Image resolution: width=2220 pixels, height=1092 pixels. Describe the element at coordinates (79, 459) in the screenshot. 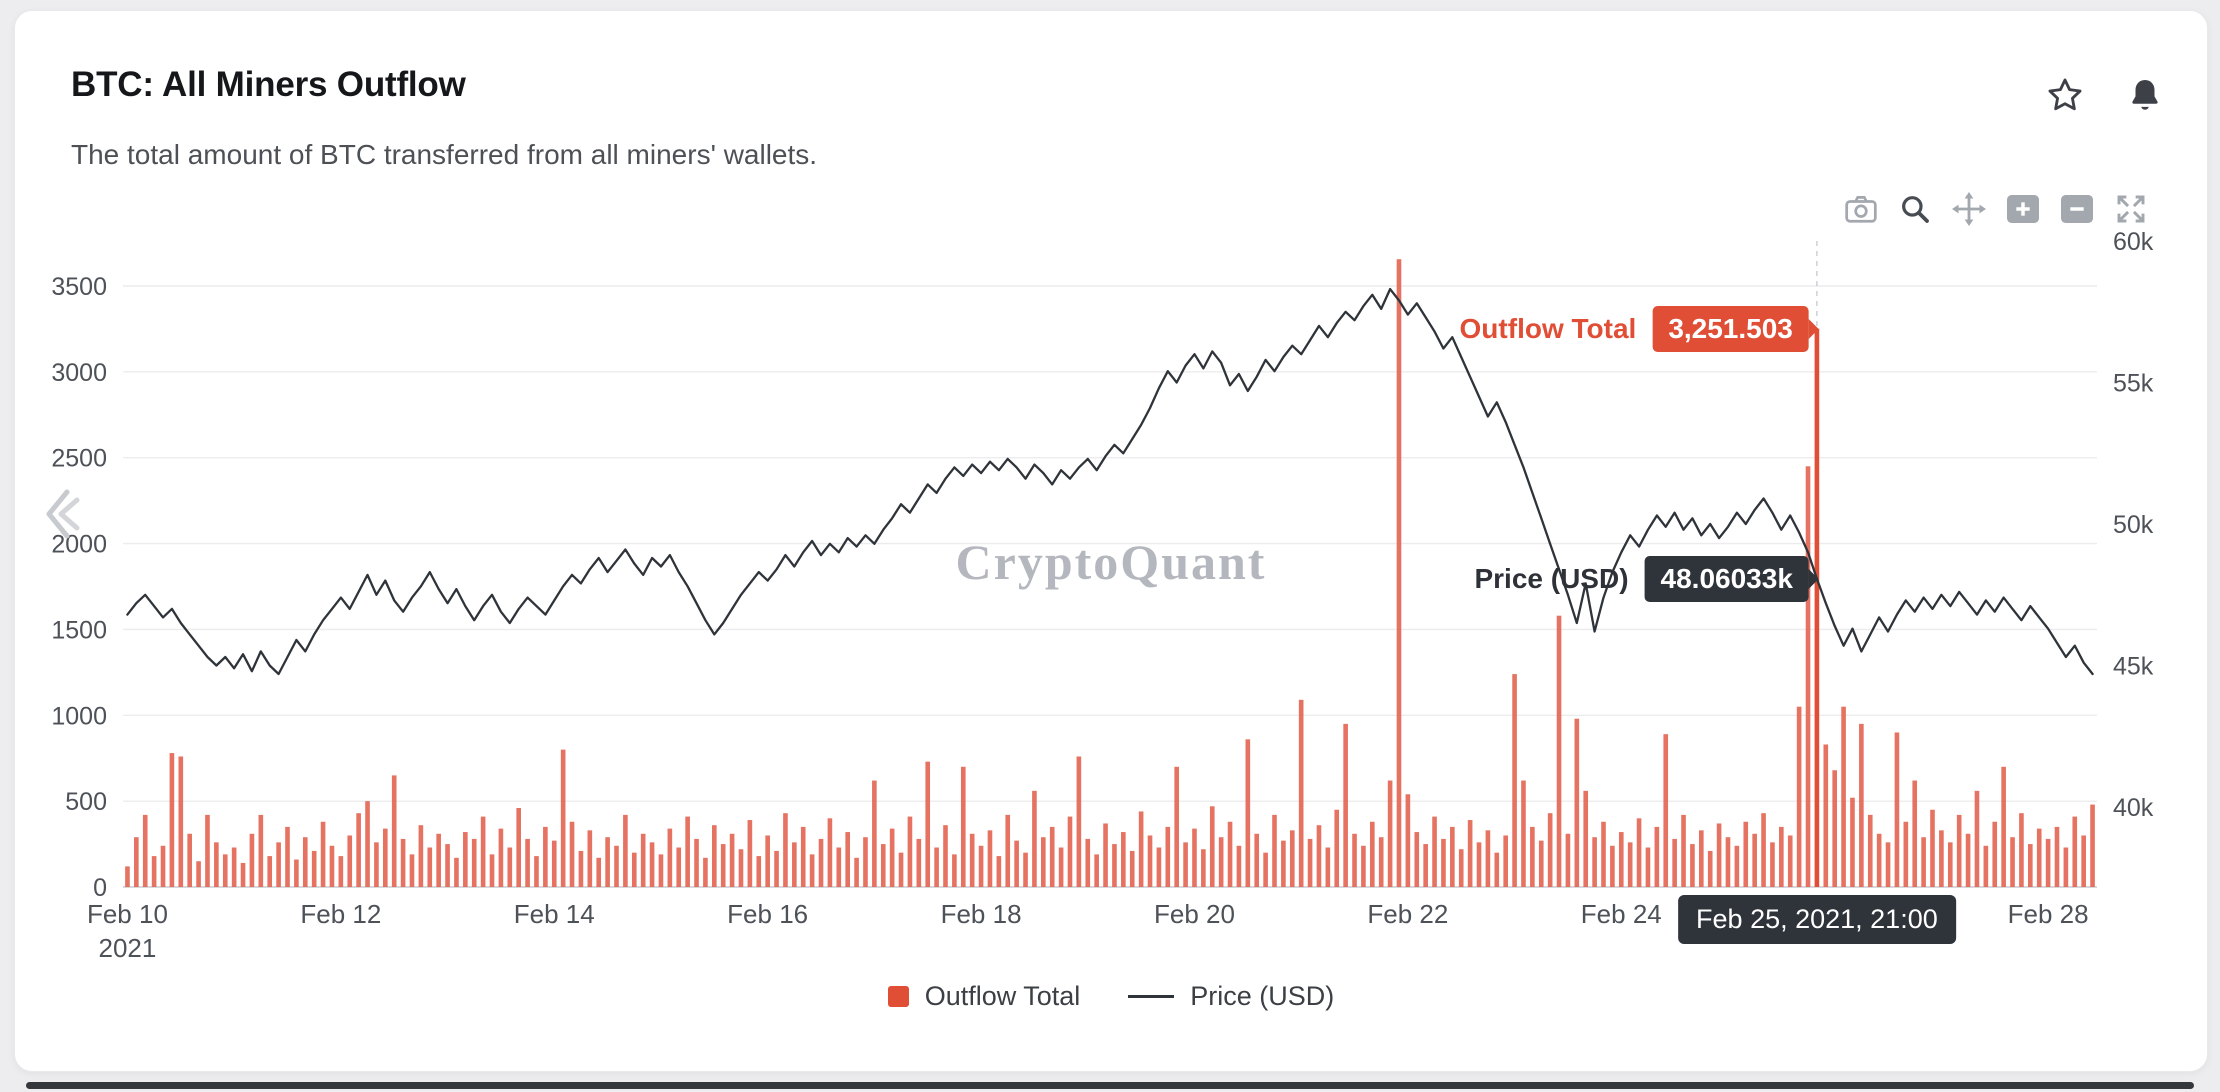

I see `svg-text: 2500` at that location.